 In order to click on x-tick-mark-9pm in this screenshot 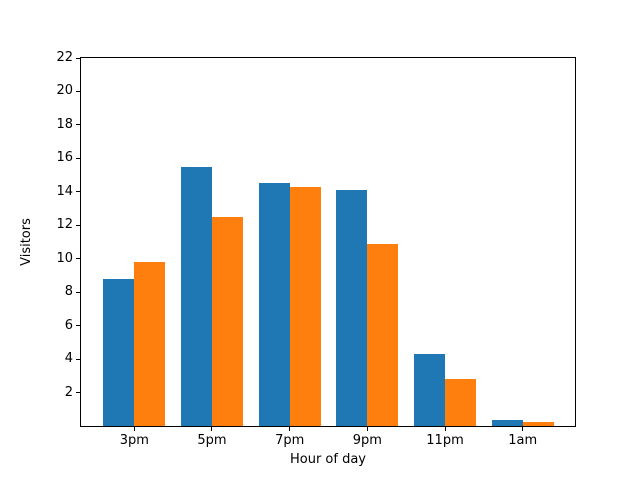, I will do `click(367, 429)`.